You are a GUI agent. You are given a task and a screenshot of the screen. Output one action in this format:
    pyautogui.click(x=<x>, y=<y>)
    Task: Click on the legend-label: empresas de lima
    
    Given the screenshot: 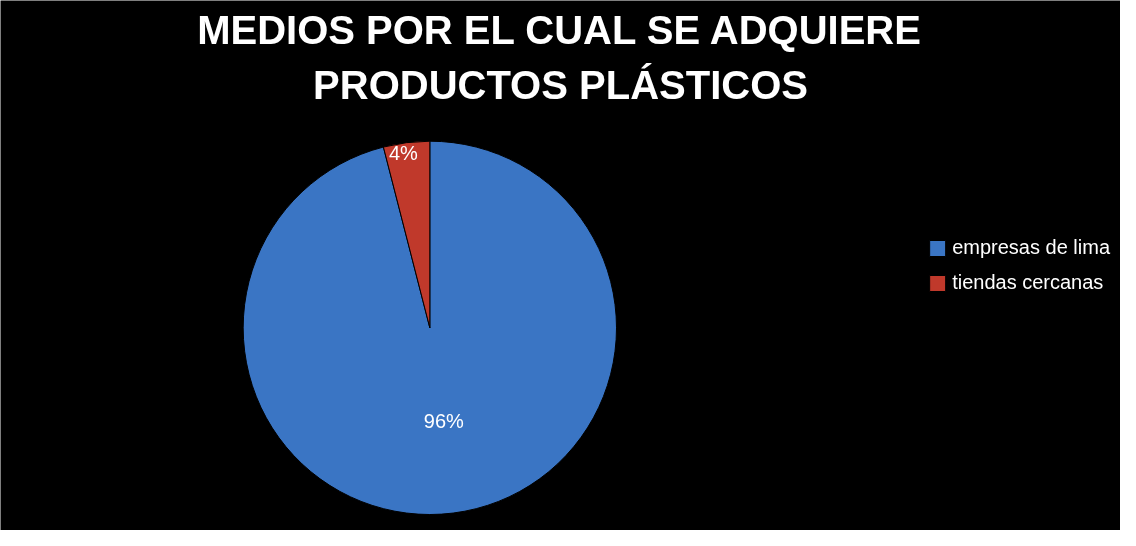 What is the action you would take?
    pyautogui.click(x=1031, y=247)
    